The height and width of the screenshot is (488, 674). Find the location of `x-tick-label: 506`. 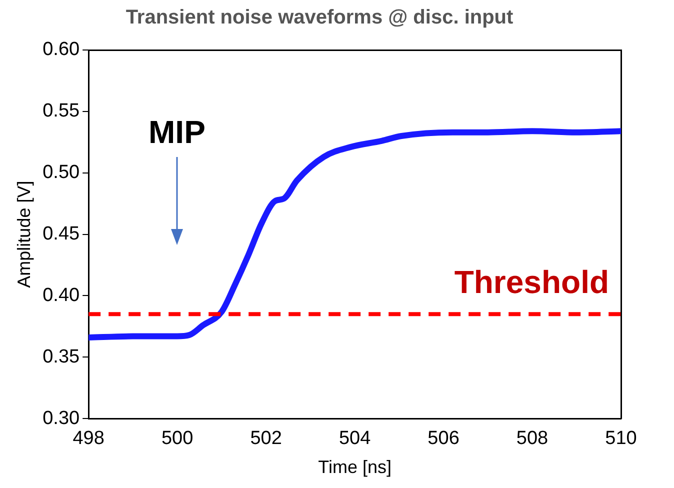

x-tick-label: 506 is located at coordinates (444, 439).